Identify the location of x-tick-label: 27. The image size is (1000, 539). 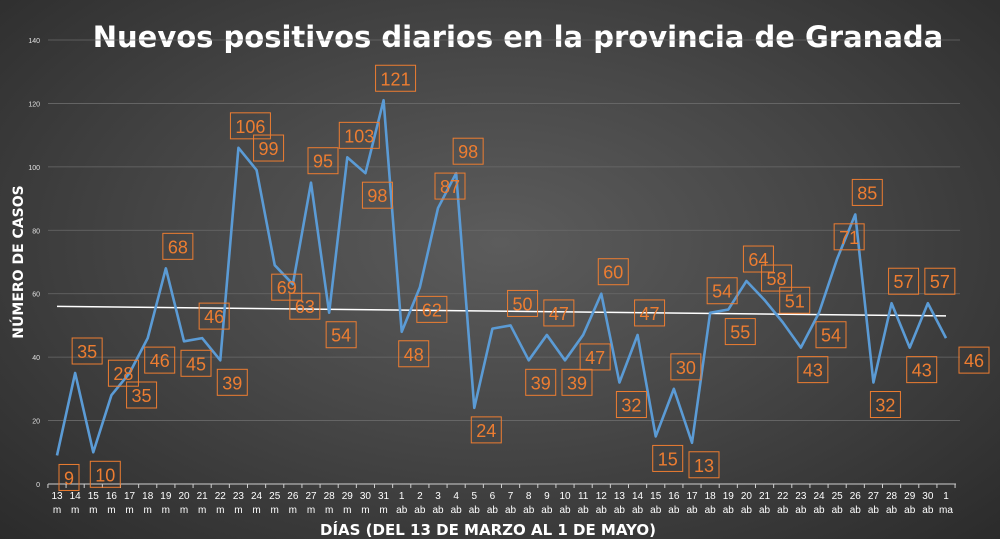
(311, 496).